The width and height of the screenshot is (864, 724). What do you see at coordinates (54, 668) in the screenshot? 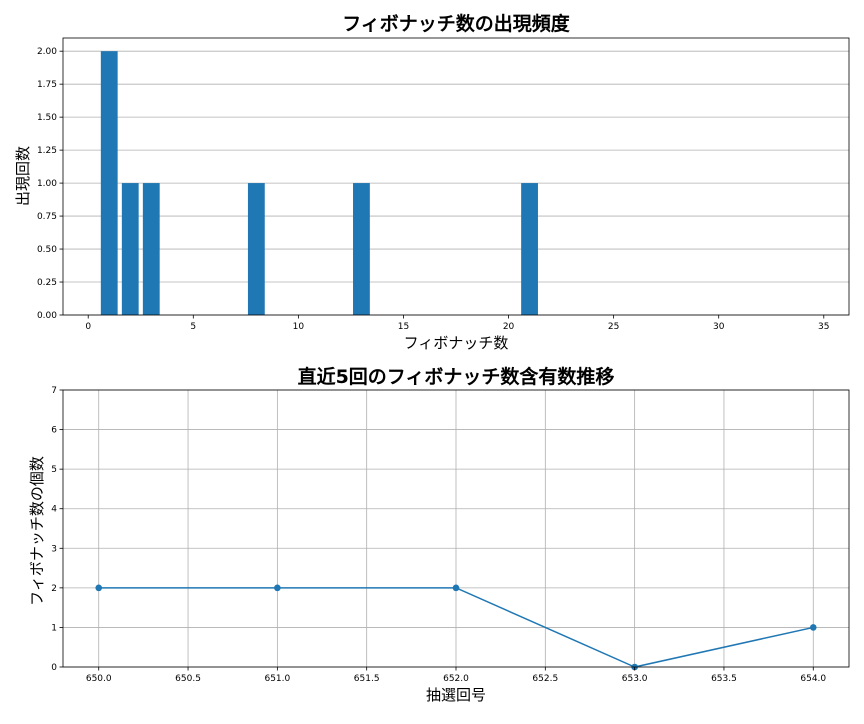
I see `y-tick-label: 0` at bounding box center [54, 668].